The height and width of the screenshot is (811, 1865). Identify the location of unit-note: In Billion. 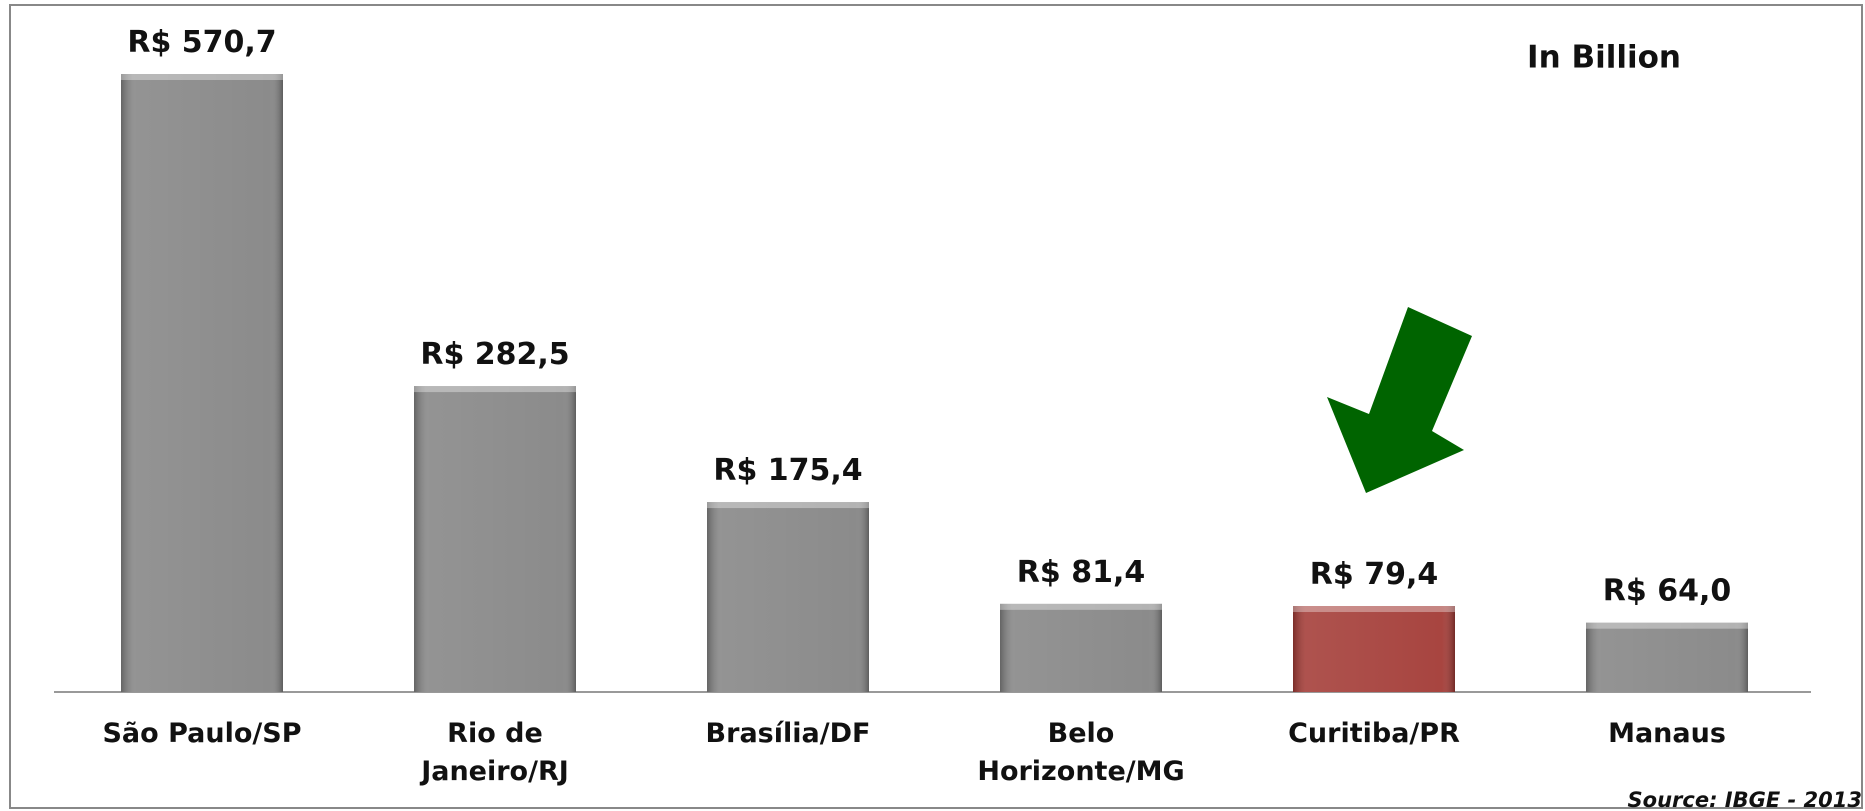
(1604, 58).